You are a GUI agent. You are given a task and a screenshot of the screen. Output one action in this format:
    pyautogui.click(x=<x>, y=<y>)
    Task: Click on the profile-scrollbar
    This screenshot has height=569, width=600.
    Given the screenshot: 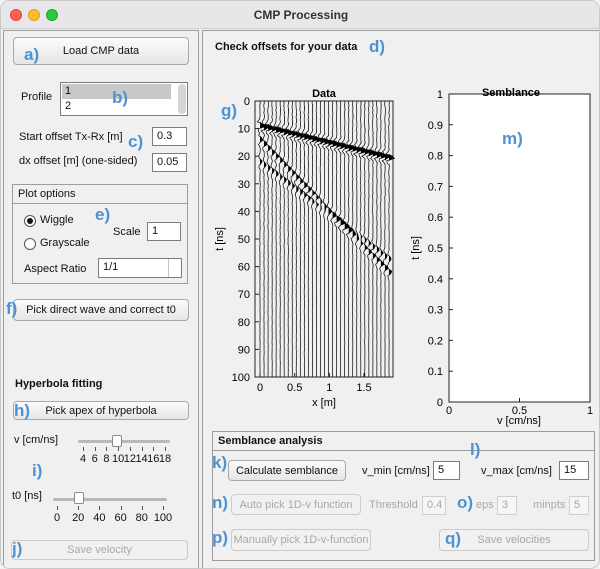 What is the action you would take?
    pyautogui.click(x=182, y=99)
    